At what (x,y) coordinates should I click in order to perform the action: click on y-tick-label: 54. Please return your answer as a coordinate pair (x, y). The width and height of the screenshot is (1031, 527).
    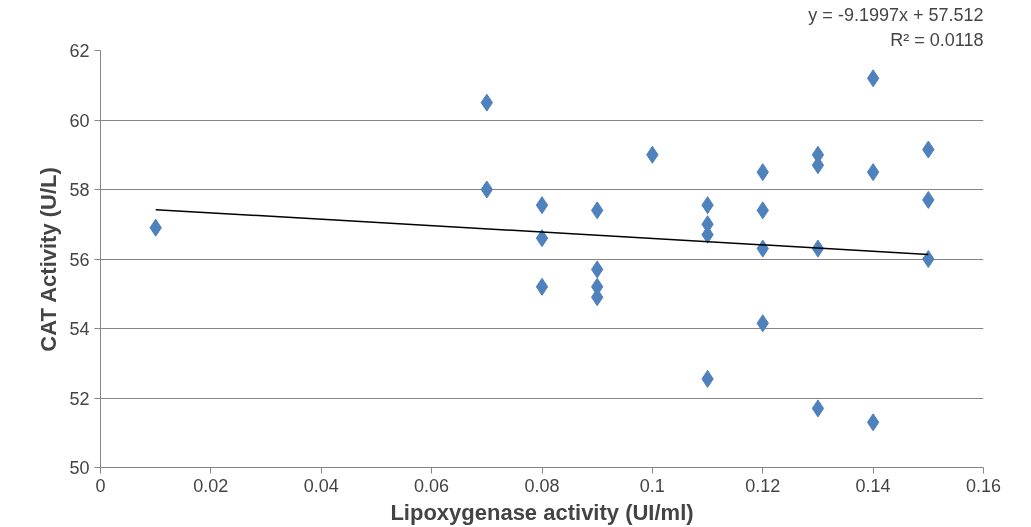
    Looking at the image, I should click on (79, 329).